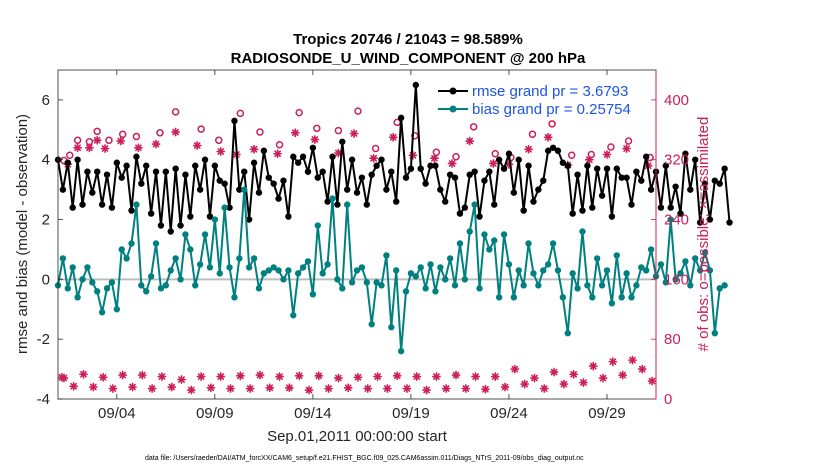 Image resolution: width=830 pixels, height=470 pixels. I want to click on right-axis-ticks: 0 80 160 240 320 400, so click(670, 239).